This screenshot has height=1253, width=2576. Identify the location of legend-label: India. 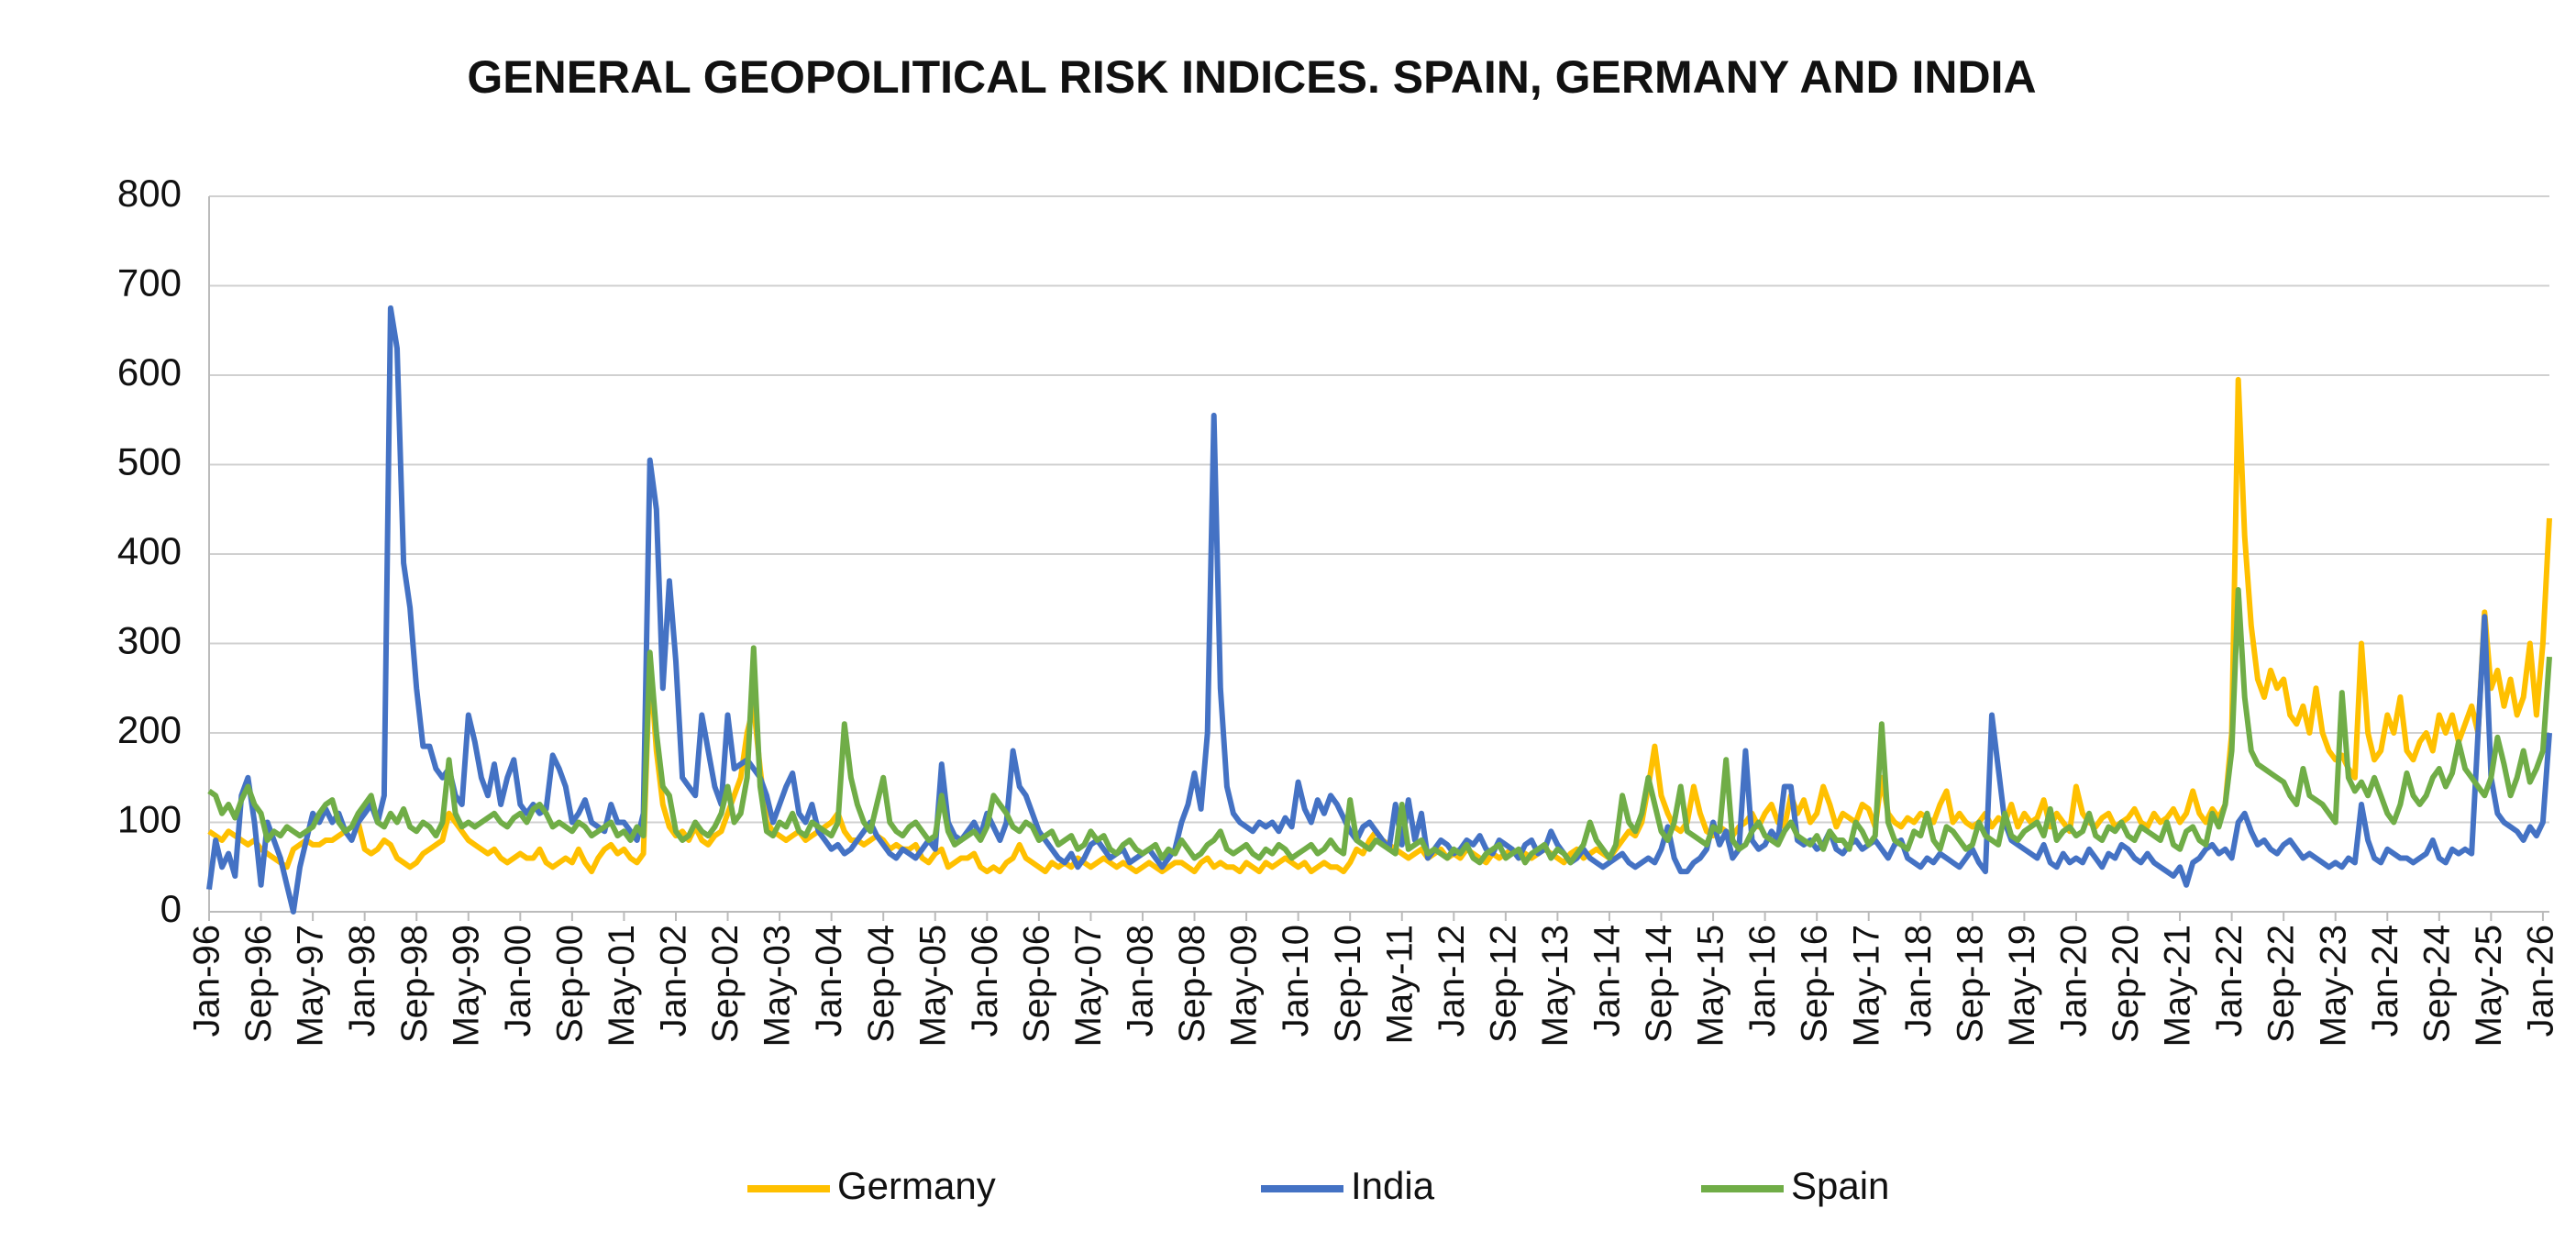
(1393, 1185).